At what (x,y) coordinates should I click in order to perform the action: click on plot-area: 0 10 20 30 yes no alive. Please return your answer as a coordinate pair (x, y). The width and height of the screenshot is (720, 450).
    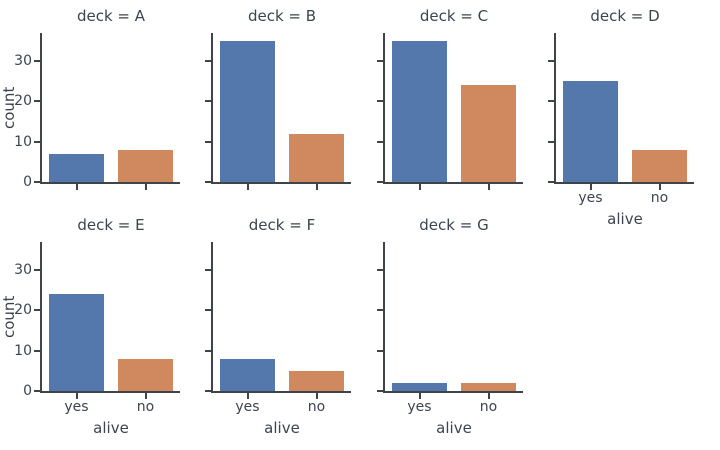
    Looking at the image, I should click on (97, 339).